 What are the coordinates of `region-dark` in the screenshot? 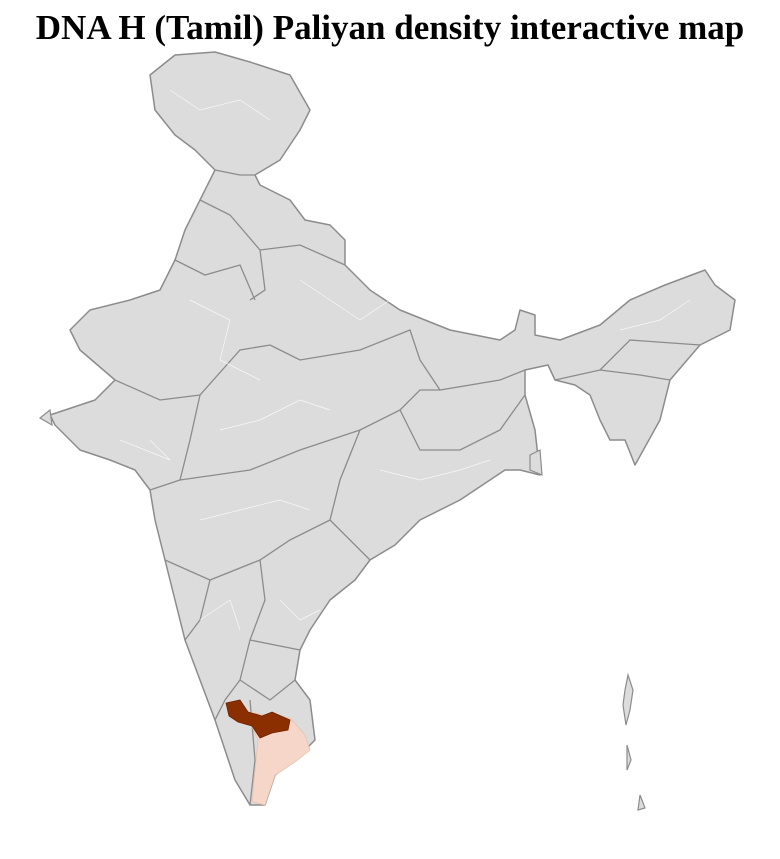 It's located at (258, 719).